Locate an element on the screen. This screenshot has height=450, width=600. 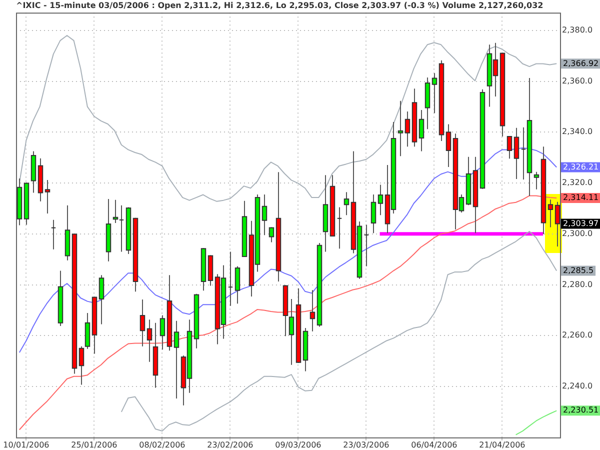
y-tick-label: 2,320.0 is located at coordinates (577, 183).